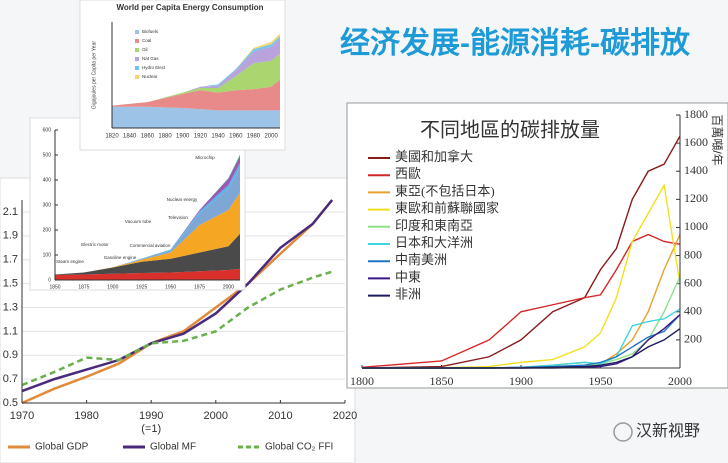 This screenshot has width=728, height=463. What do you see at coordinates (47, 155) in the screenshot?
I see `y-tick-label: 500` at bounding box center [47, 155].